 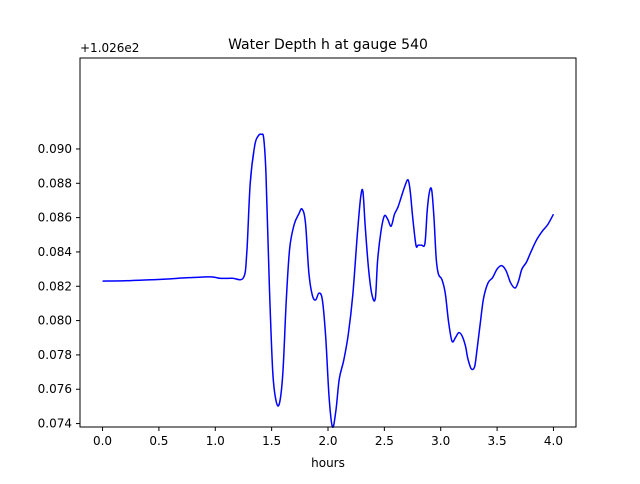 I want to click on y-tick-label: 0.086, so click(x=55, y=218).